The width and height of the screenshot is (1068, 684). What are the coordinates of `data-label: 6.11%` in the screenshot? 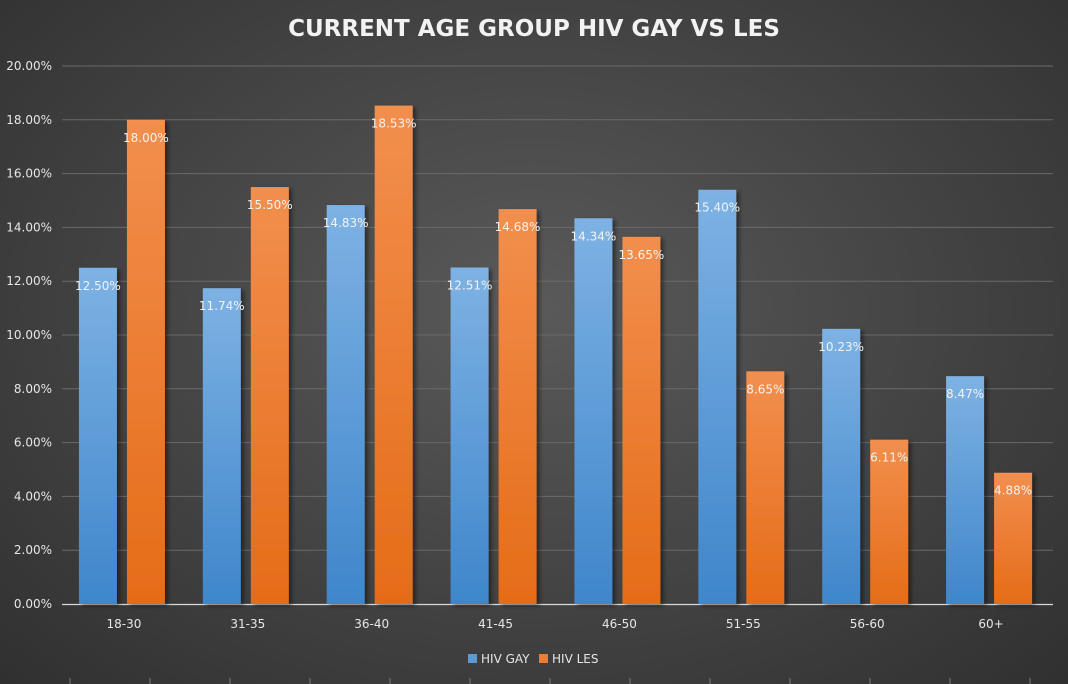 It's located at (889, 458).